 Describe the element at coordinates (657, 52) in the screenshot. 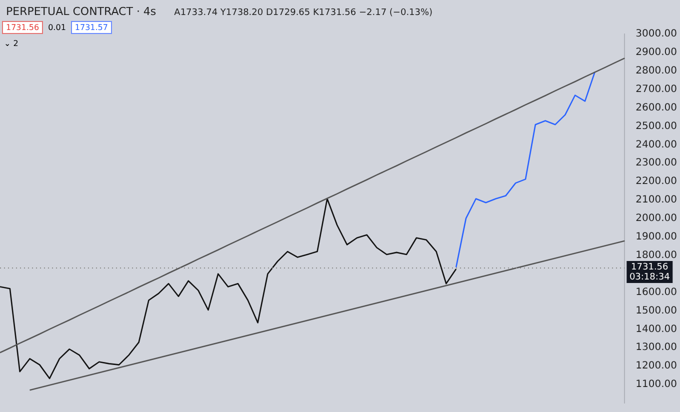

I see `y-tick-label: 2900.00` at that location.